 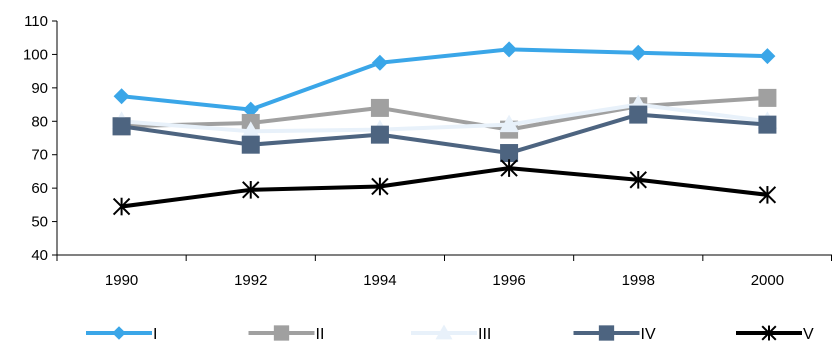 I want to click on y-tick-label: 90, so click(x=39, y=88).